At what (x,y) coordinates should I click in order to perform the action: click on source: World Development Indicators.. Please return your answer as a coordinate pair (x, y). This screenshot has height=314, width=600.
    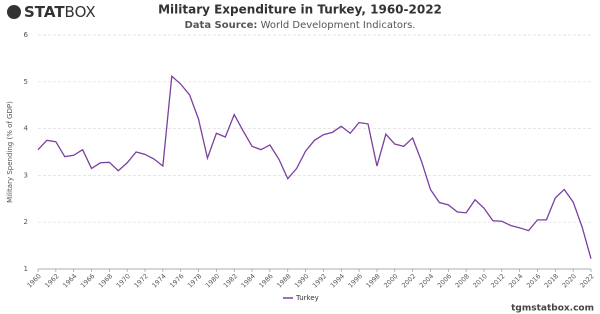
    Looking at the image, I should click on (338, 25).